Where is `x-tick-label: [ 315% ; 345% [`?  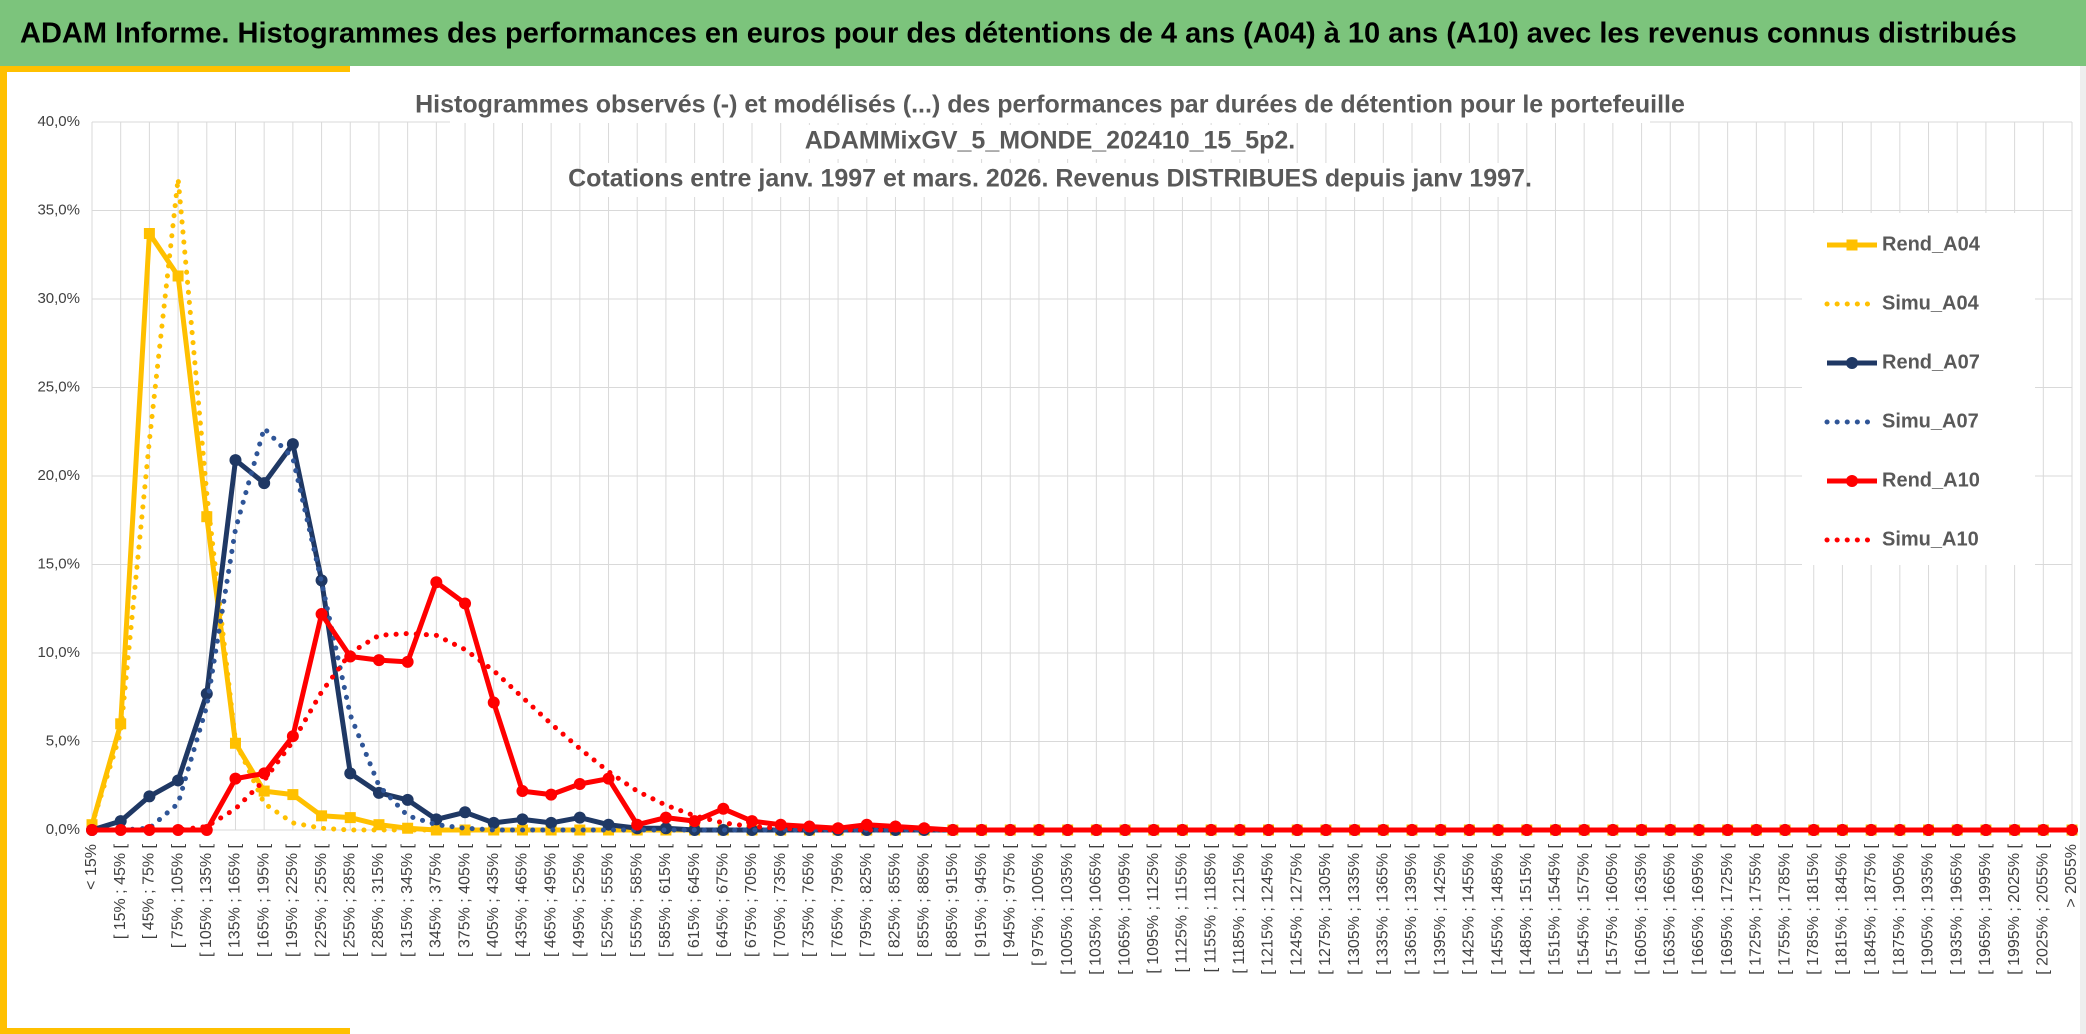
x-tick-label: [ 315% ; 345% [ is located at coordinates (407, 900).